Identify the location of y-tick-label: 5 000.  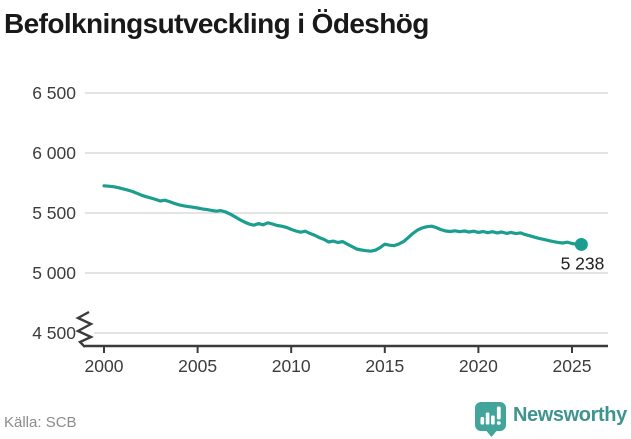
(54, 273).